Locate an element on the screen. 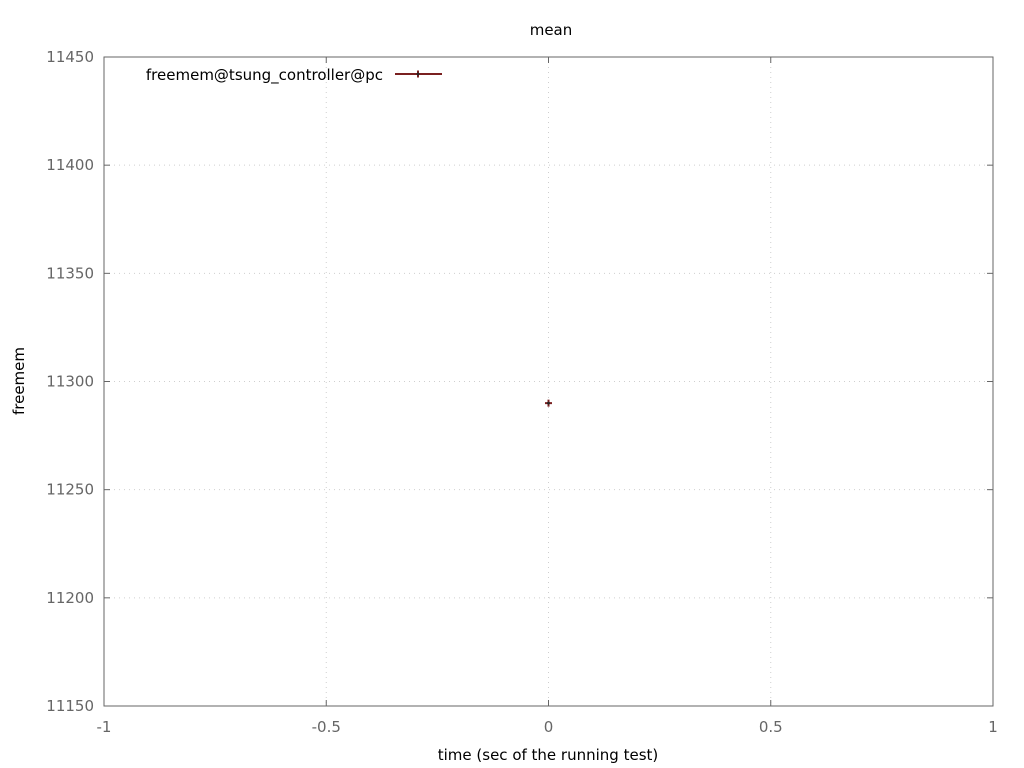 Image resolution: width=1024 pixels, height=768 pixels. legend: freemem@tsung_controller@pc is located at coordinates (294, 75).